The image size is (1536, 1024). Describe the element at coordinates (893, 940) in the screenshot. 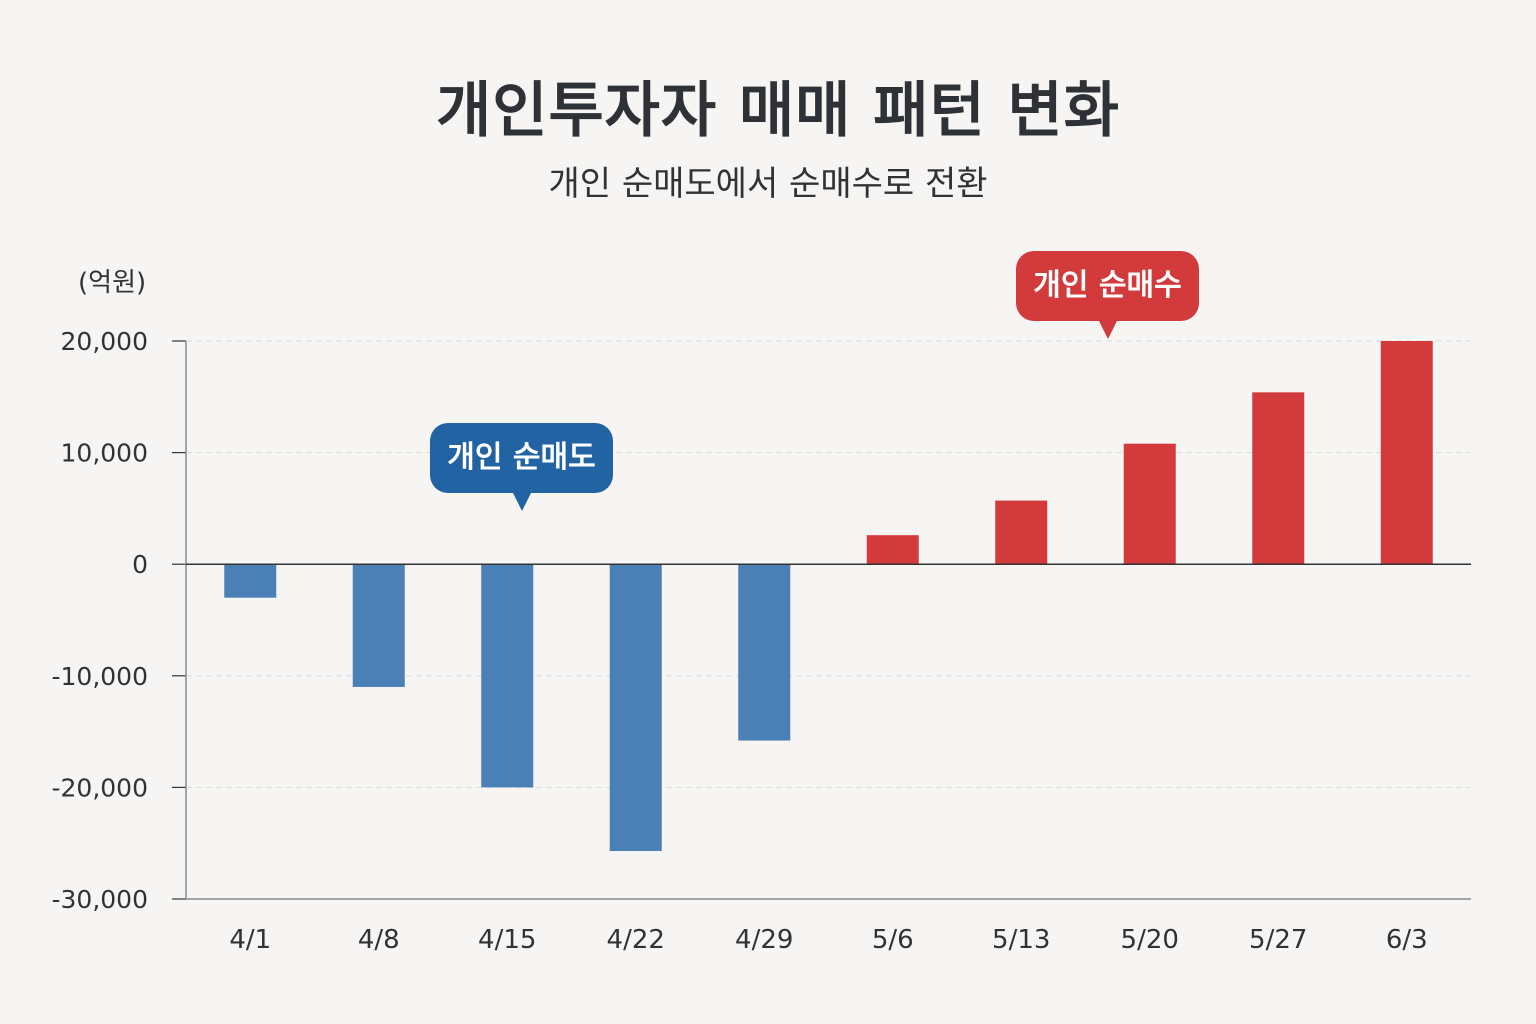

I see `x-tick-label: 5/6` at that location.